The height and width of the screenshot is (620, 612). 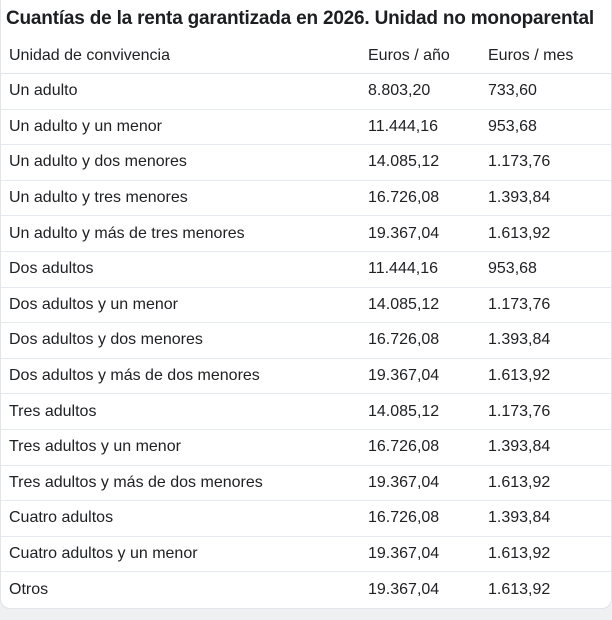 I want to click on table-row: Un adulto y un menor 11.444,16 953,68, so click(x=306, y=128).